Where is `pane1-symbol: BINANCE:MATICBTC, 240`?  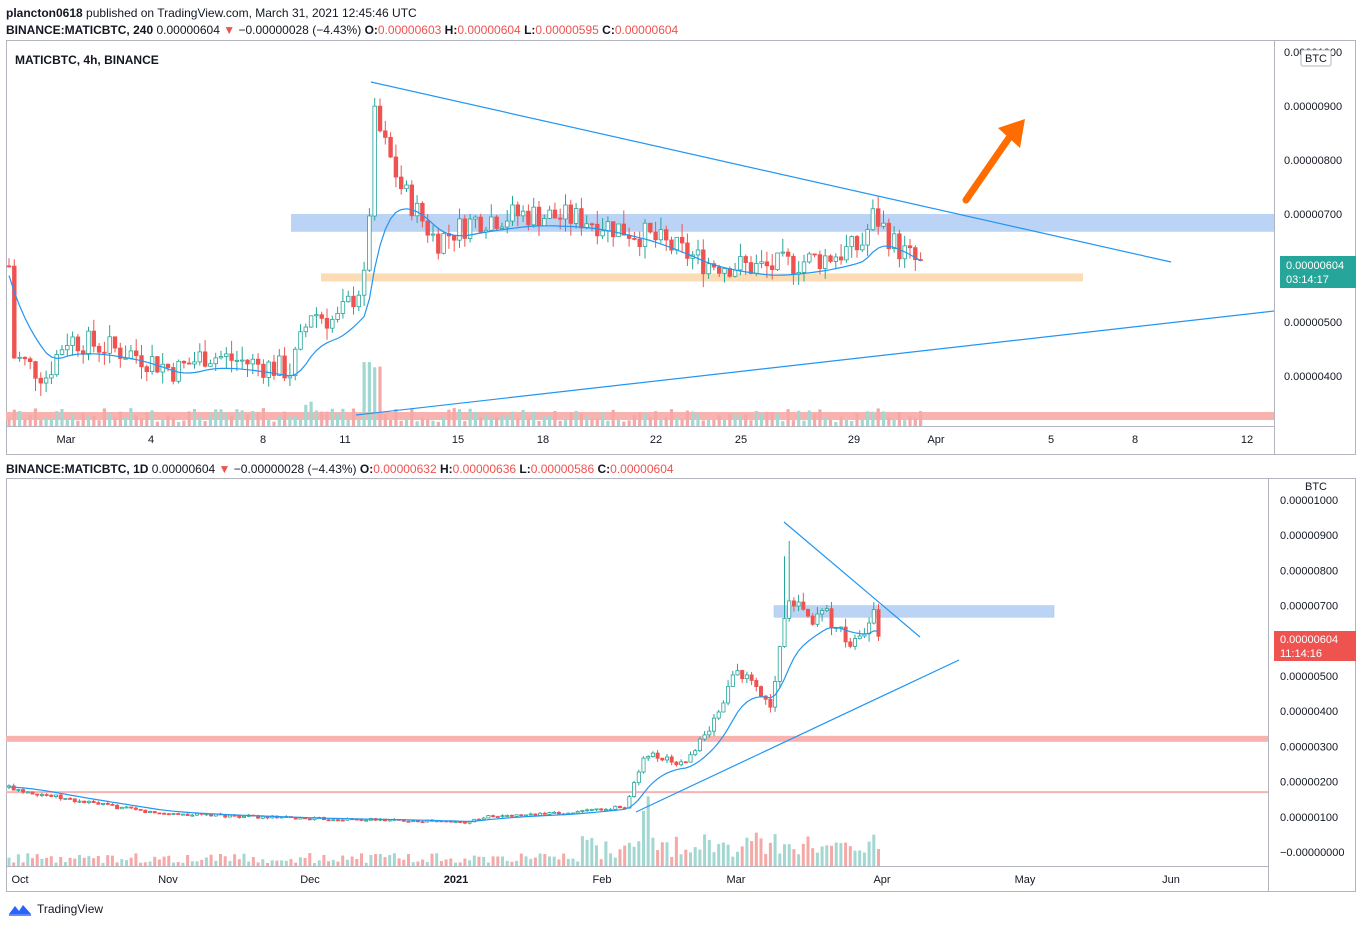 pane1-symbol: BINANCE:MATICBTC, 240 is located at coordinates (80, 30).